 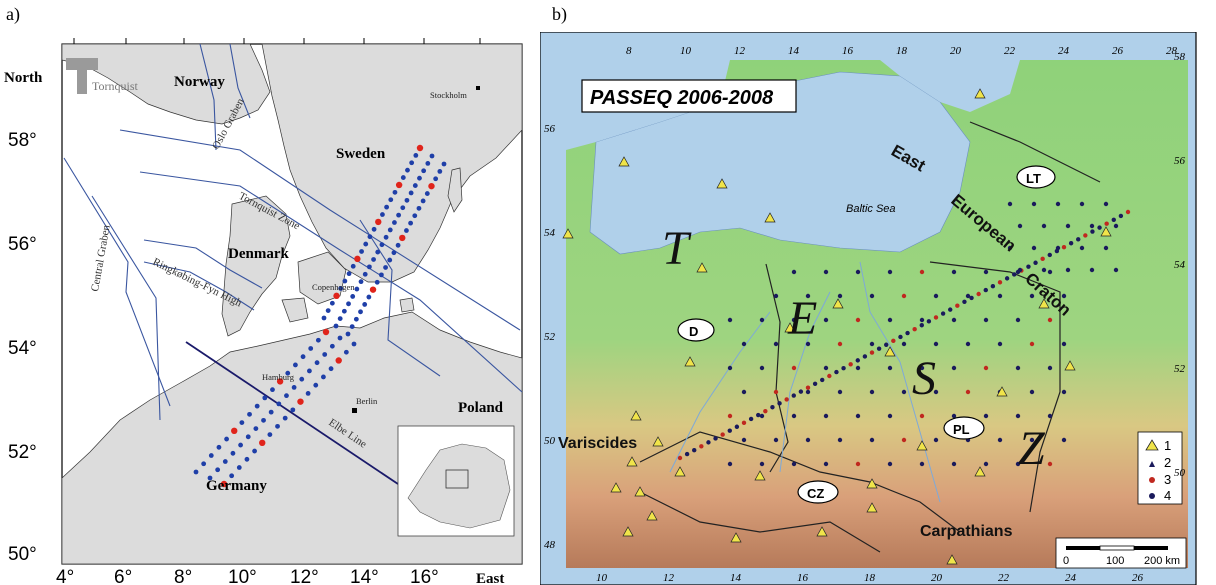 What do you see at coordinates (902, 51) in the screenshot?
I see `top-tick-label: 18` at bounding box center [902, 51].